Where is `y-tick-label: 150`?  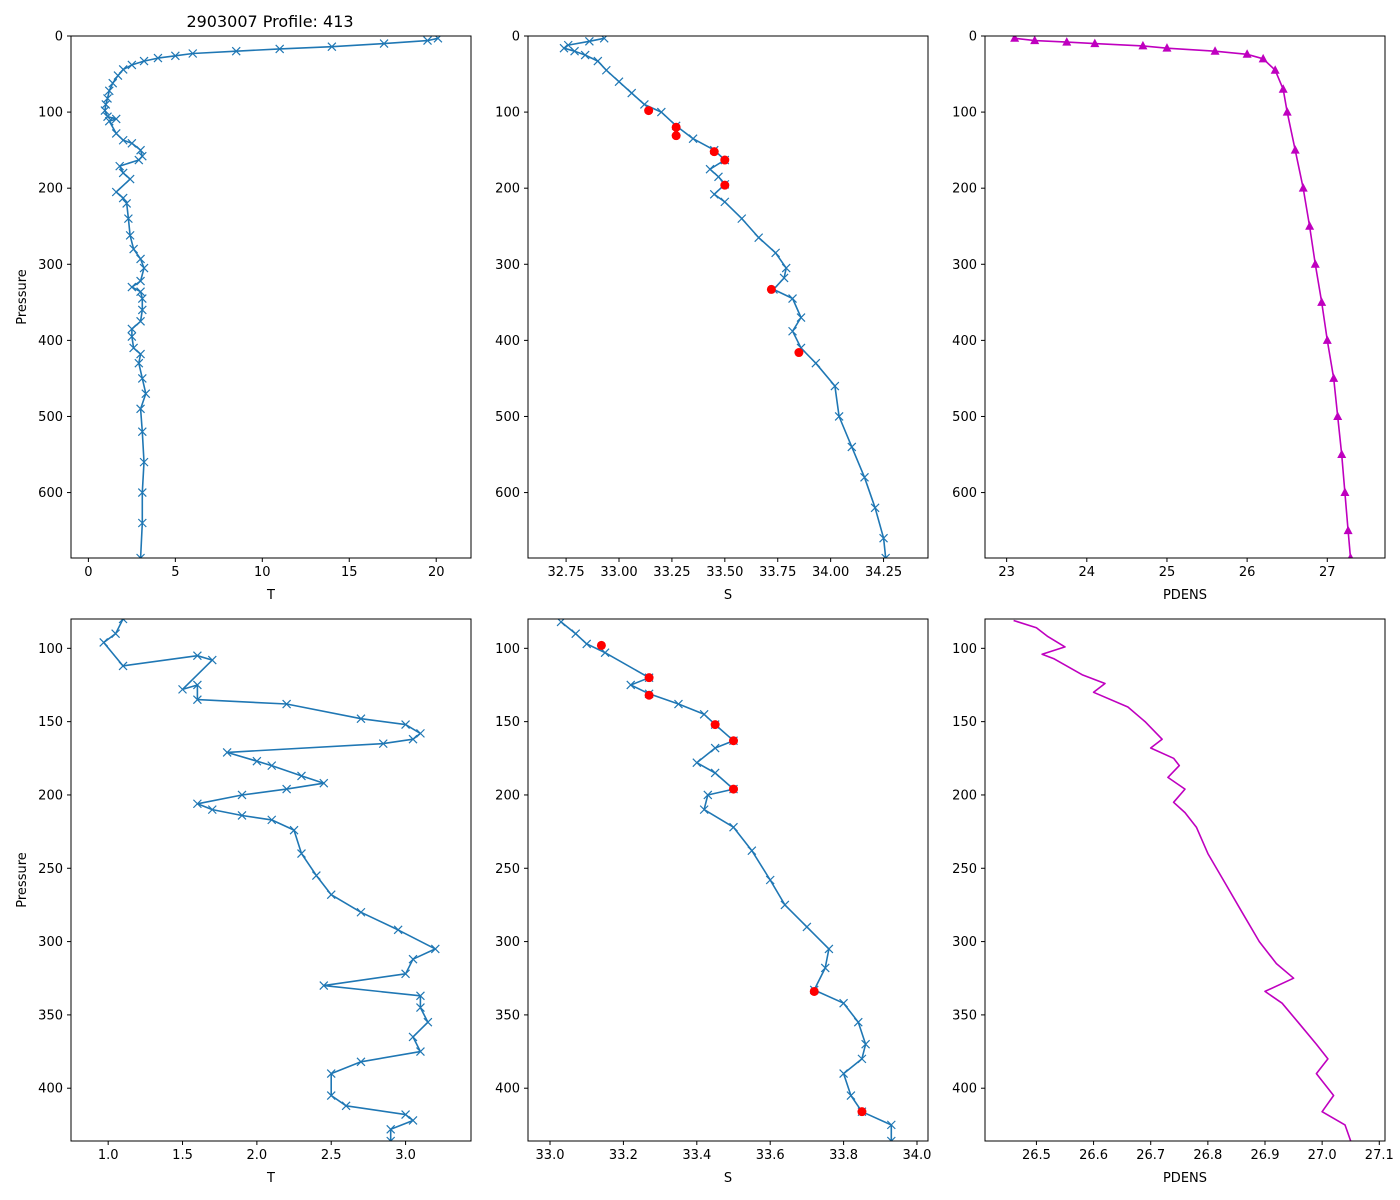 y-tick-label: 150 is located at coordinates (507, 722).